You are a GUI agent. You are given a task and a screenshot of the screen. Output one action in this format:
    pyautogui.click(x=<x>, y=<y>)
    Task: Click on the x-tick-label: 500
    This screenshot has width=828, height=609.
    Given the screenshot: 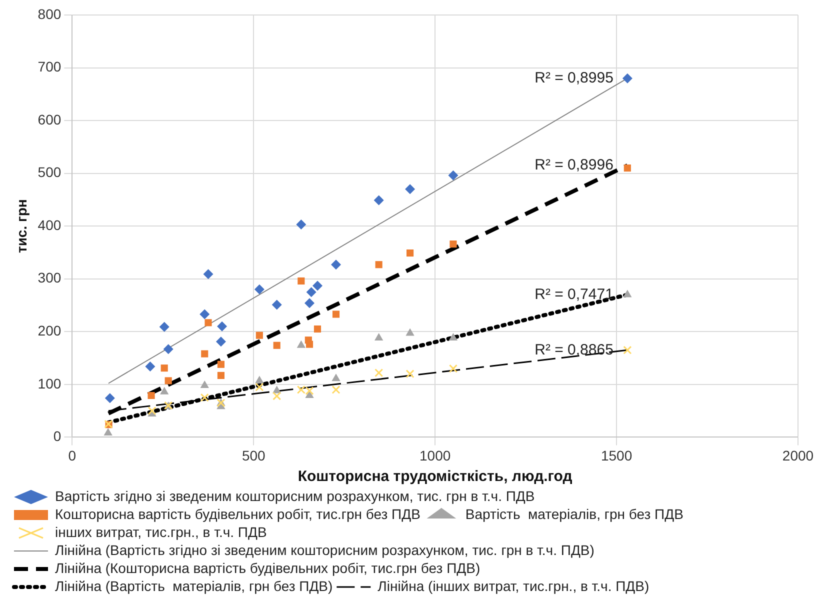 What is the action you would take?
    pyautogui.click(x=254, y=455)
    